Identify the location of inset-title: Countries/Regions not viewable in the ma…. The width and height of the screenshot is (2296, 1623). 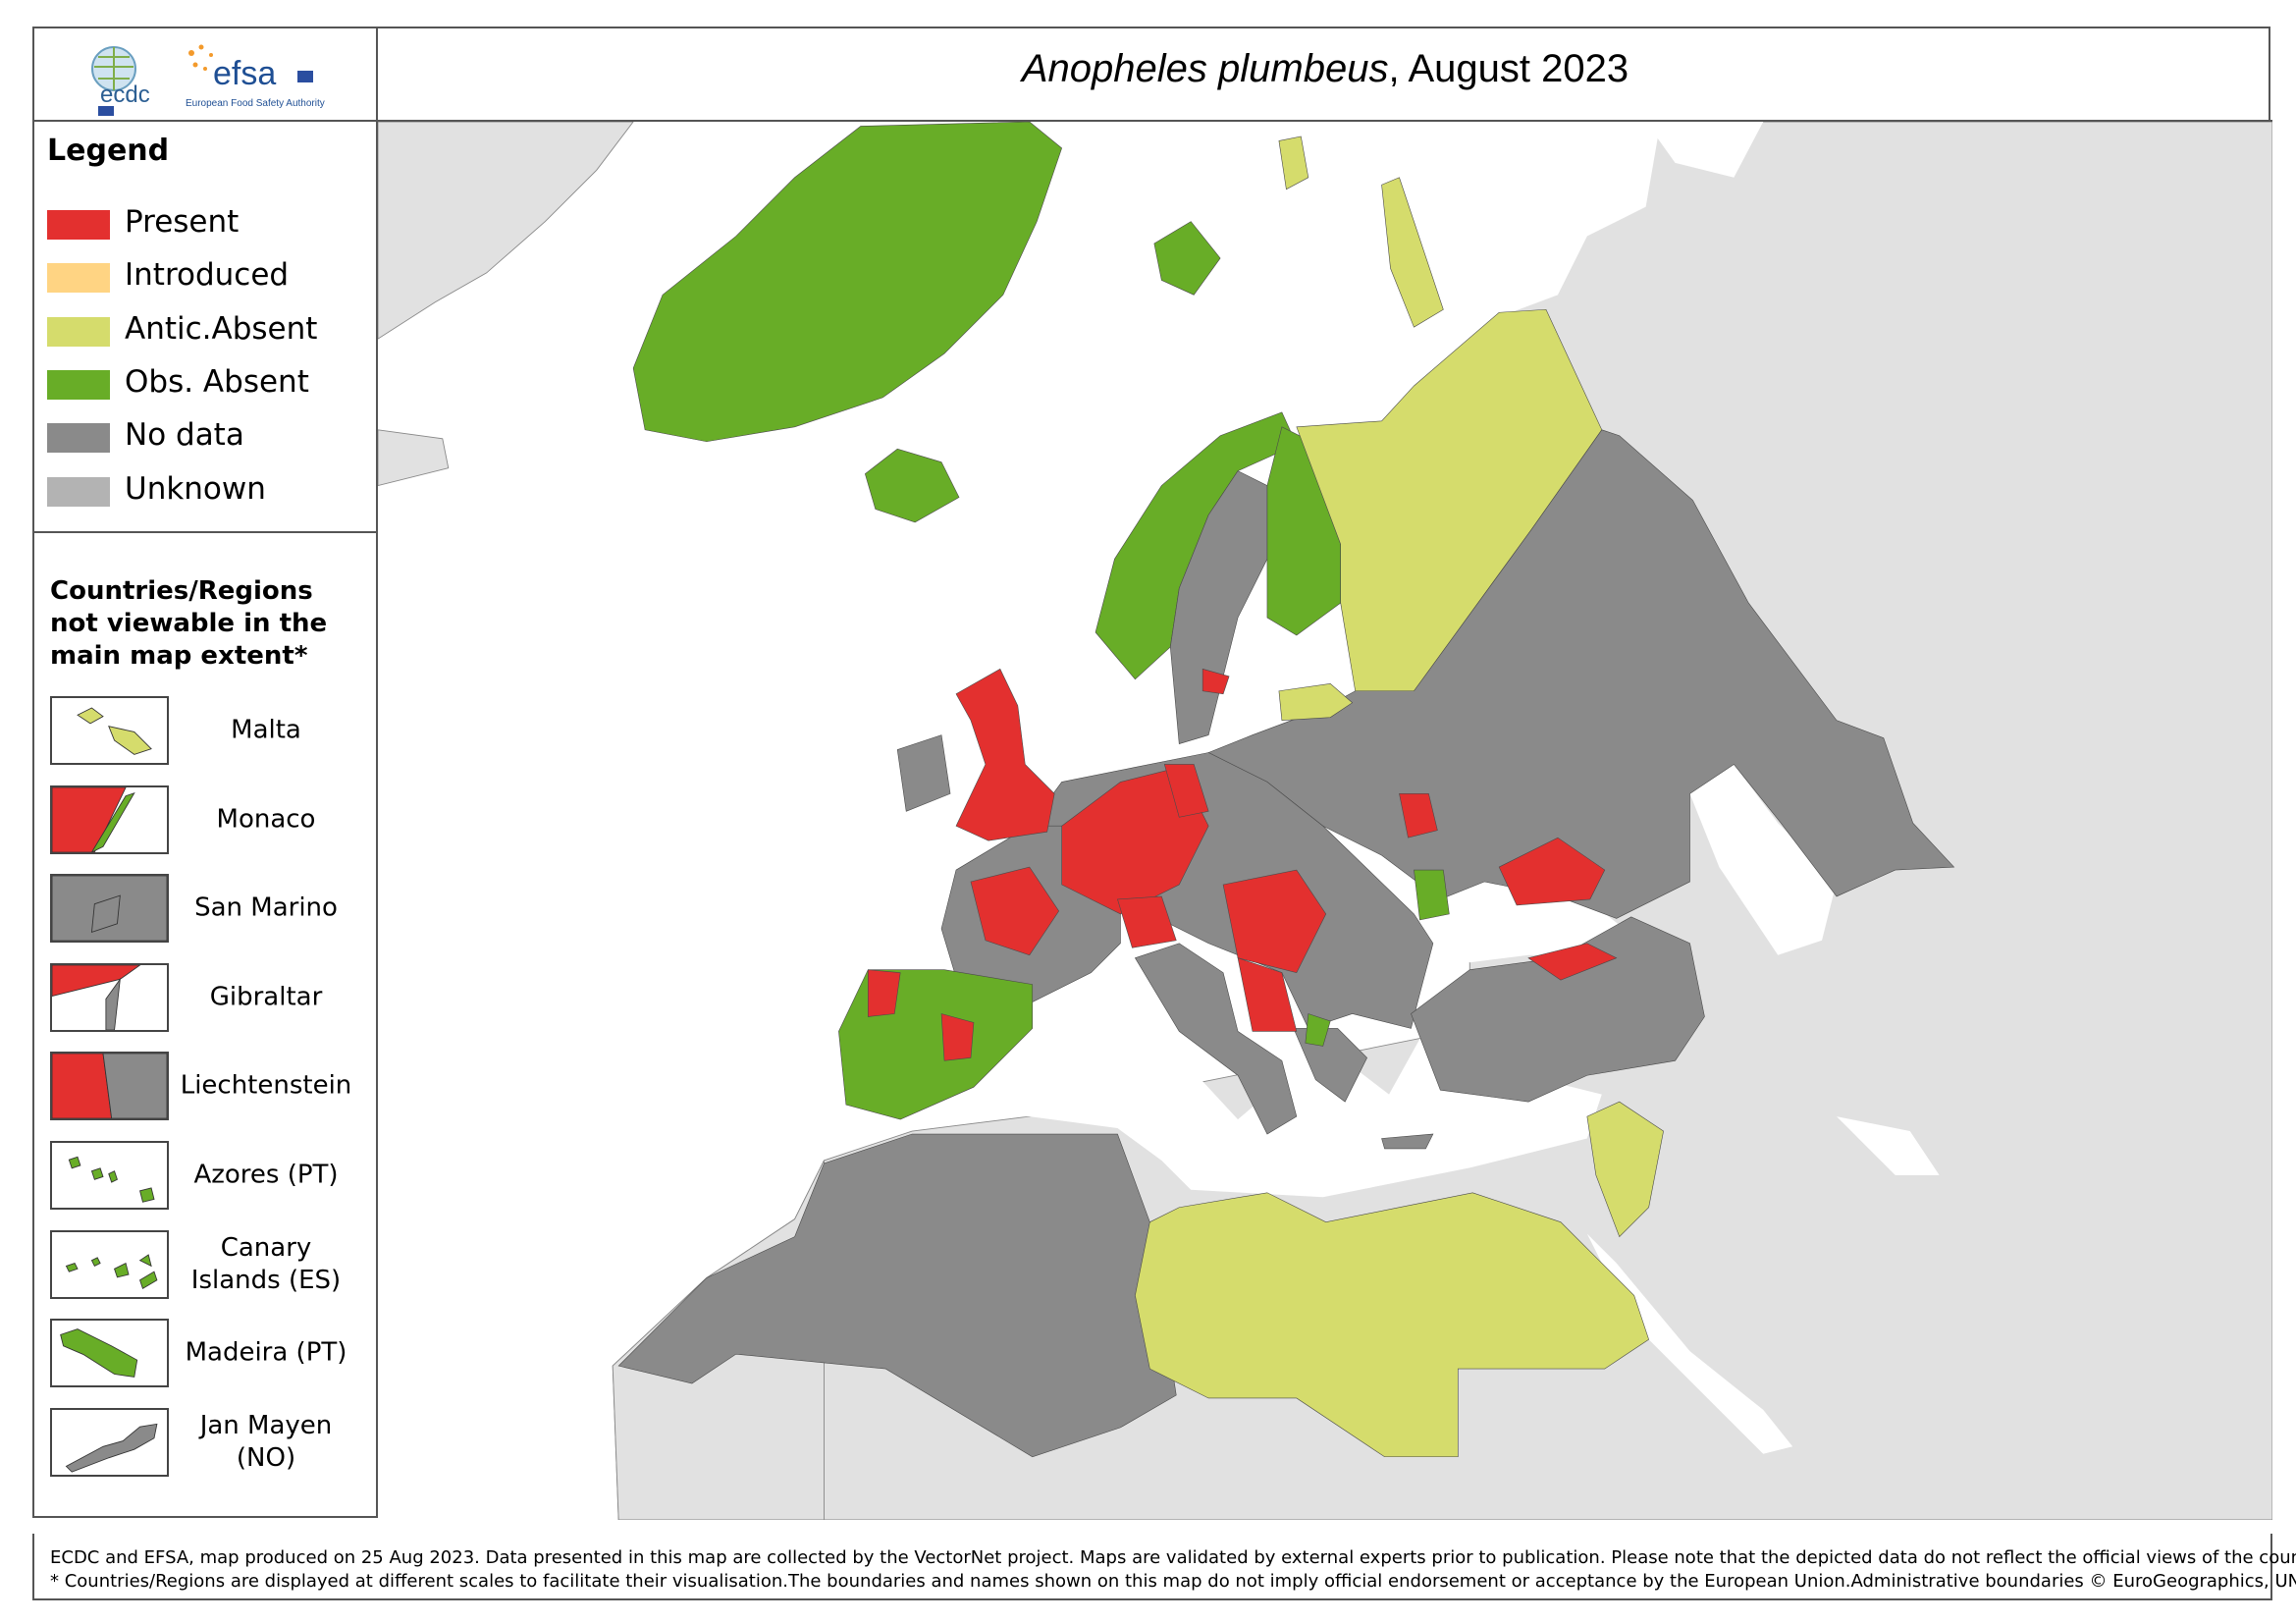
(189, 623).